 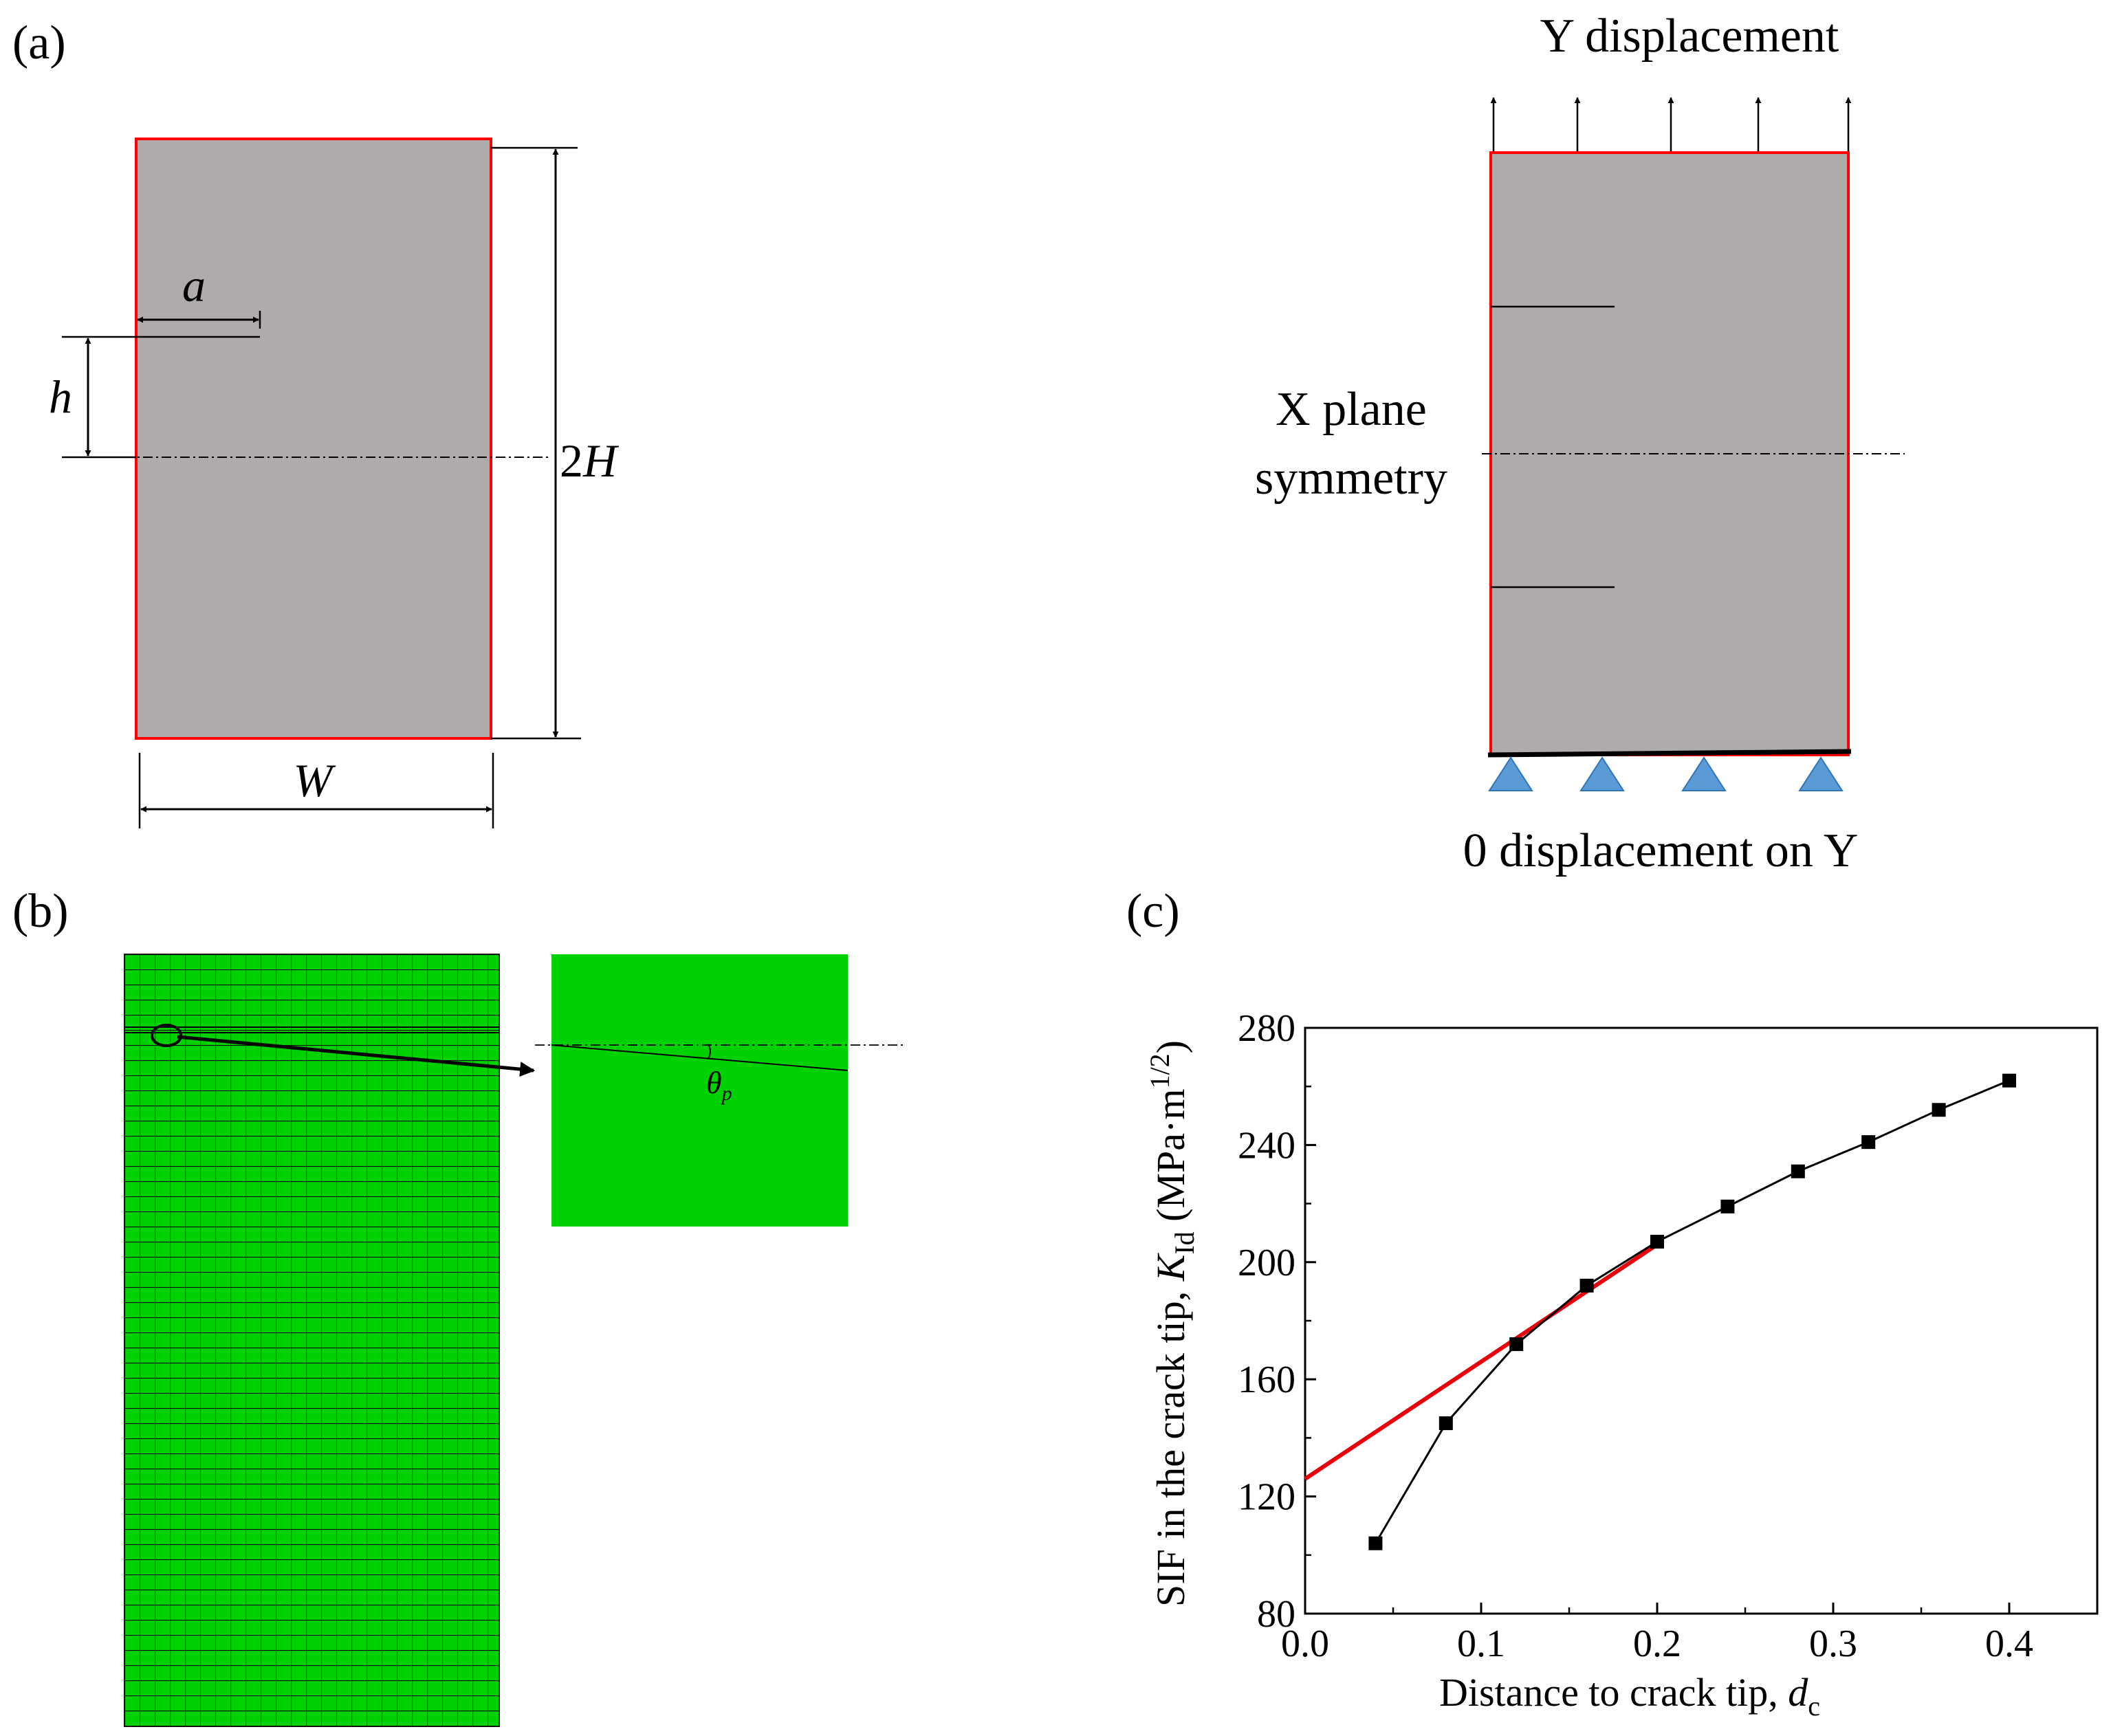 I want to click on load-arrows, so click(x=1671, y=125).